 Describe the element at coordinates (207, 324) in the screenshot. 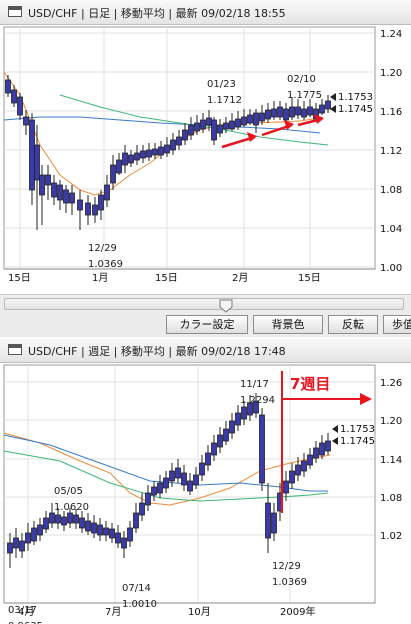

I see `color-settings-button: カラー設定` at that location.